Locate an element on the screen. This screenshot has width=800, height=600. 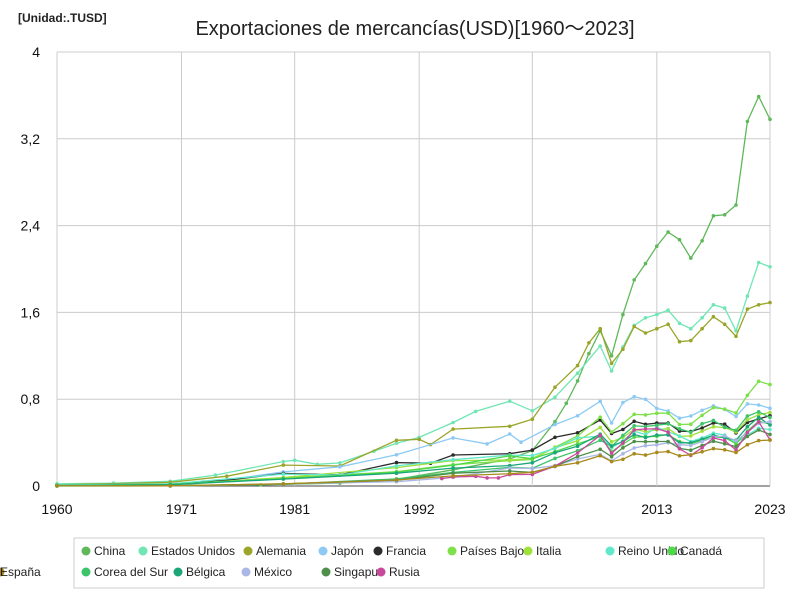
y-tick-label: 3,2 is located at coordinates (31, 139).